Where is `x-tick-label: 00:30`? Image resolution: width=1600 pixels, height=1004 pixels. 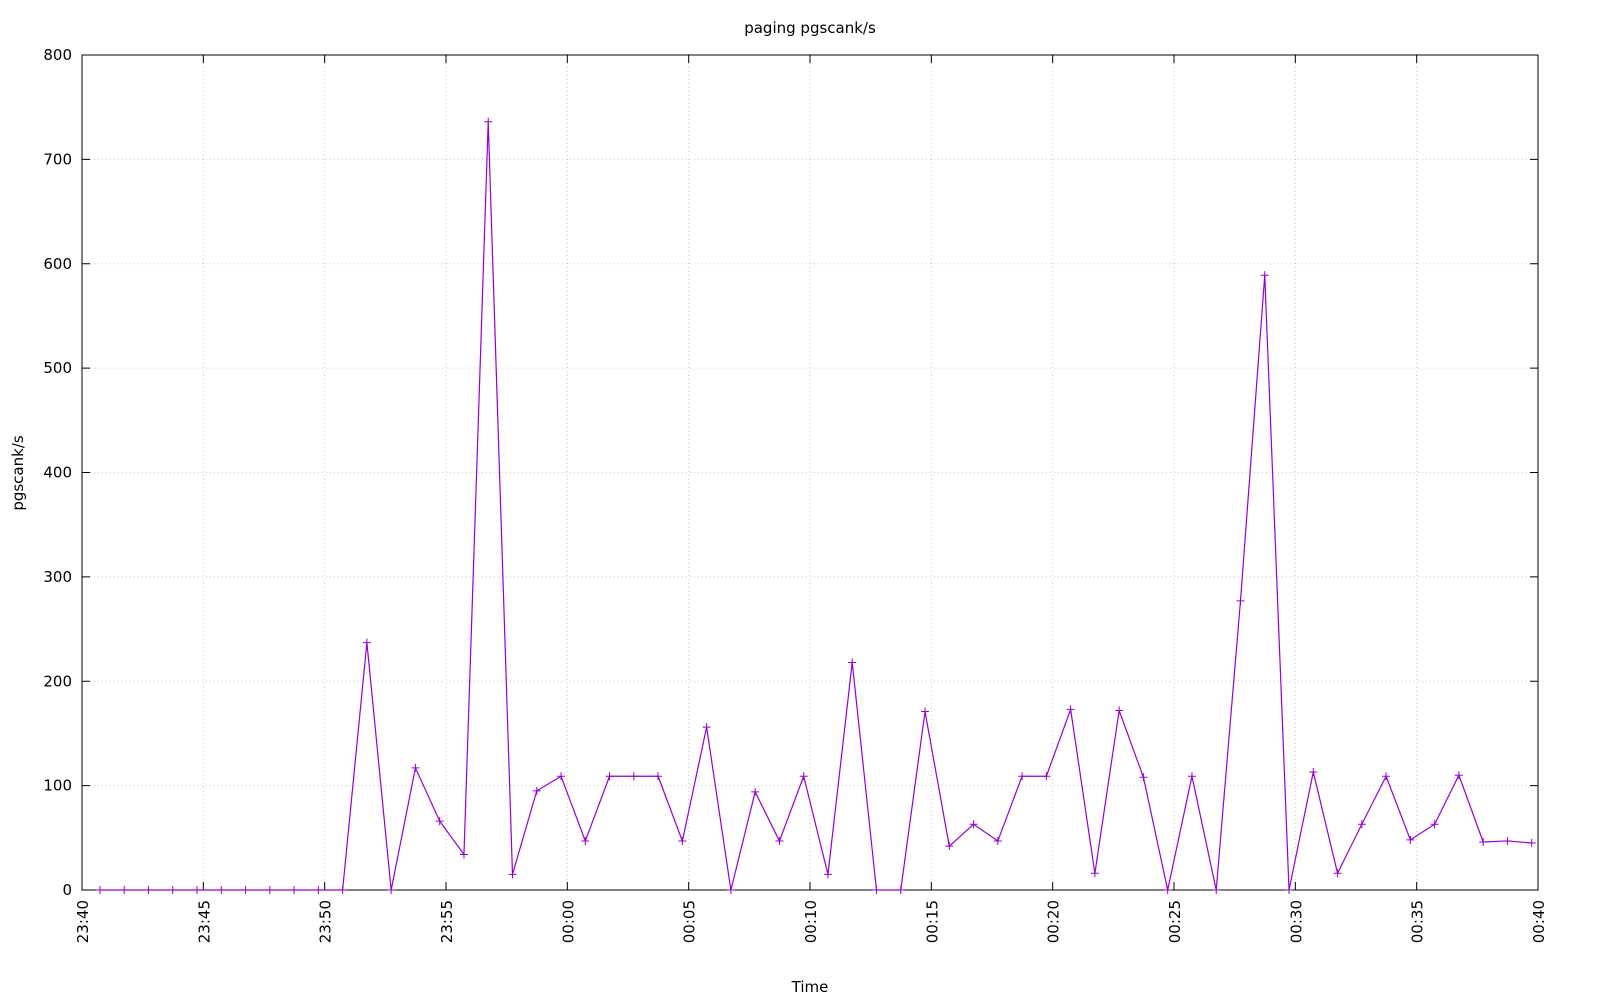 x-tick-label: 00:30 is located at coordinates (1296, 921).